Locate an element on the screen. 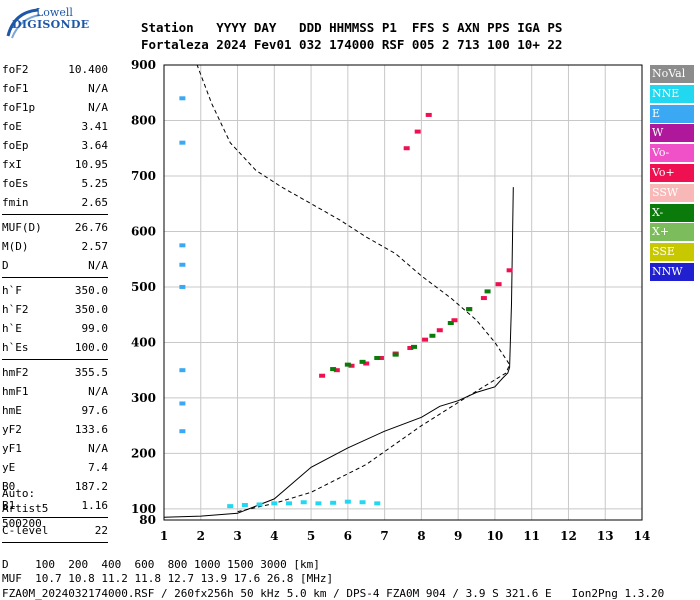 This screenshot has height=600, width=700. param-key: M(D) is located at coordinates (15, 246).